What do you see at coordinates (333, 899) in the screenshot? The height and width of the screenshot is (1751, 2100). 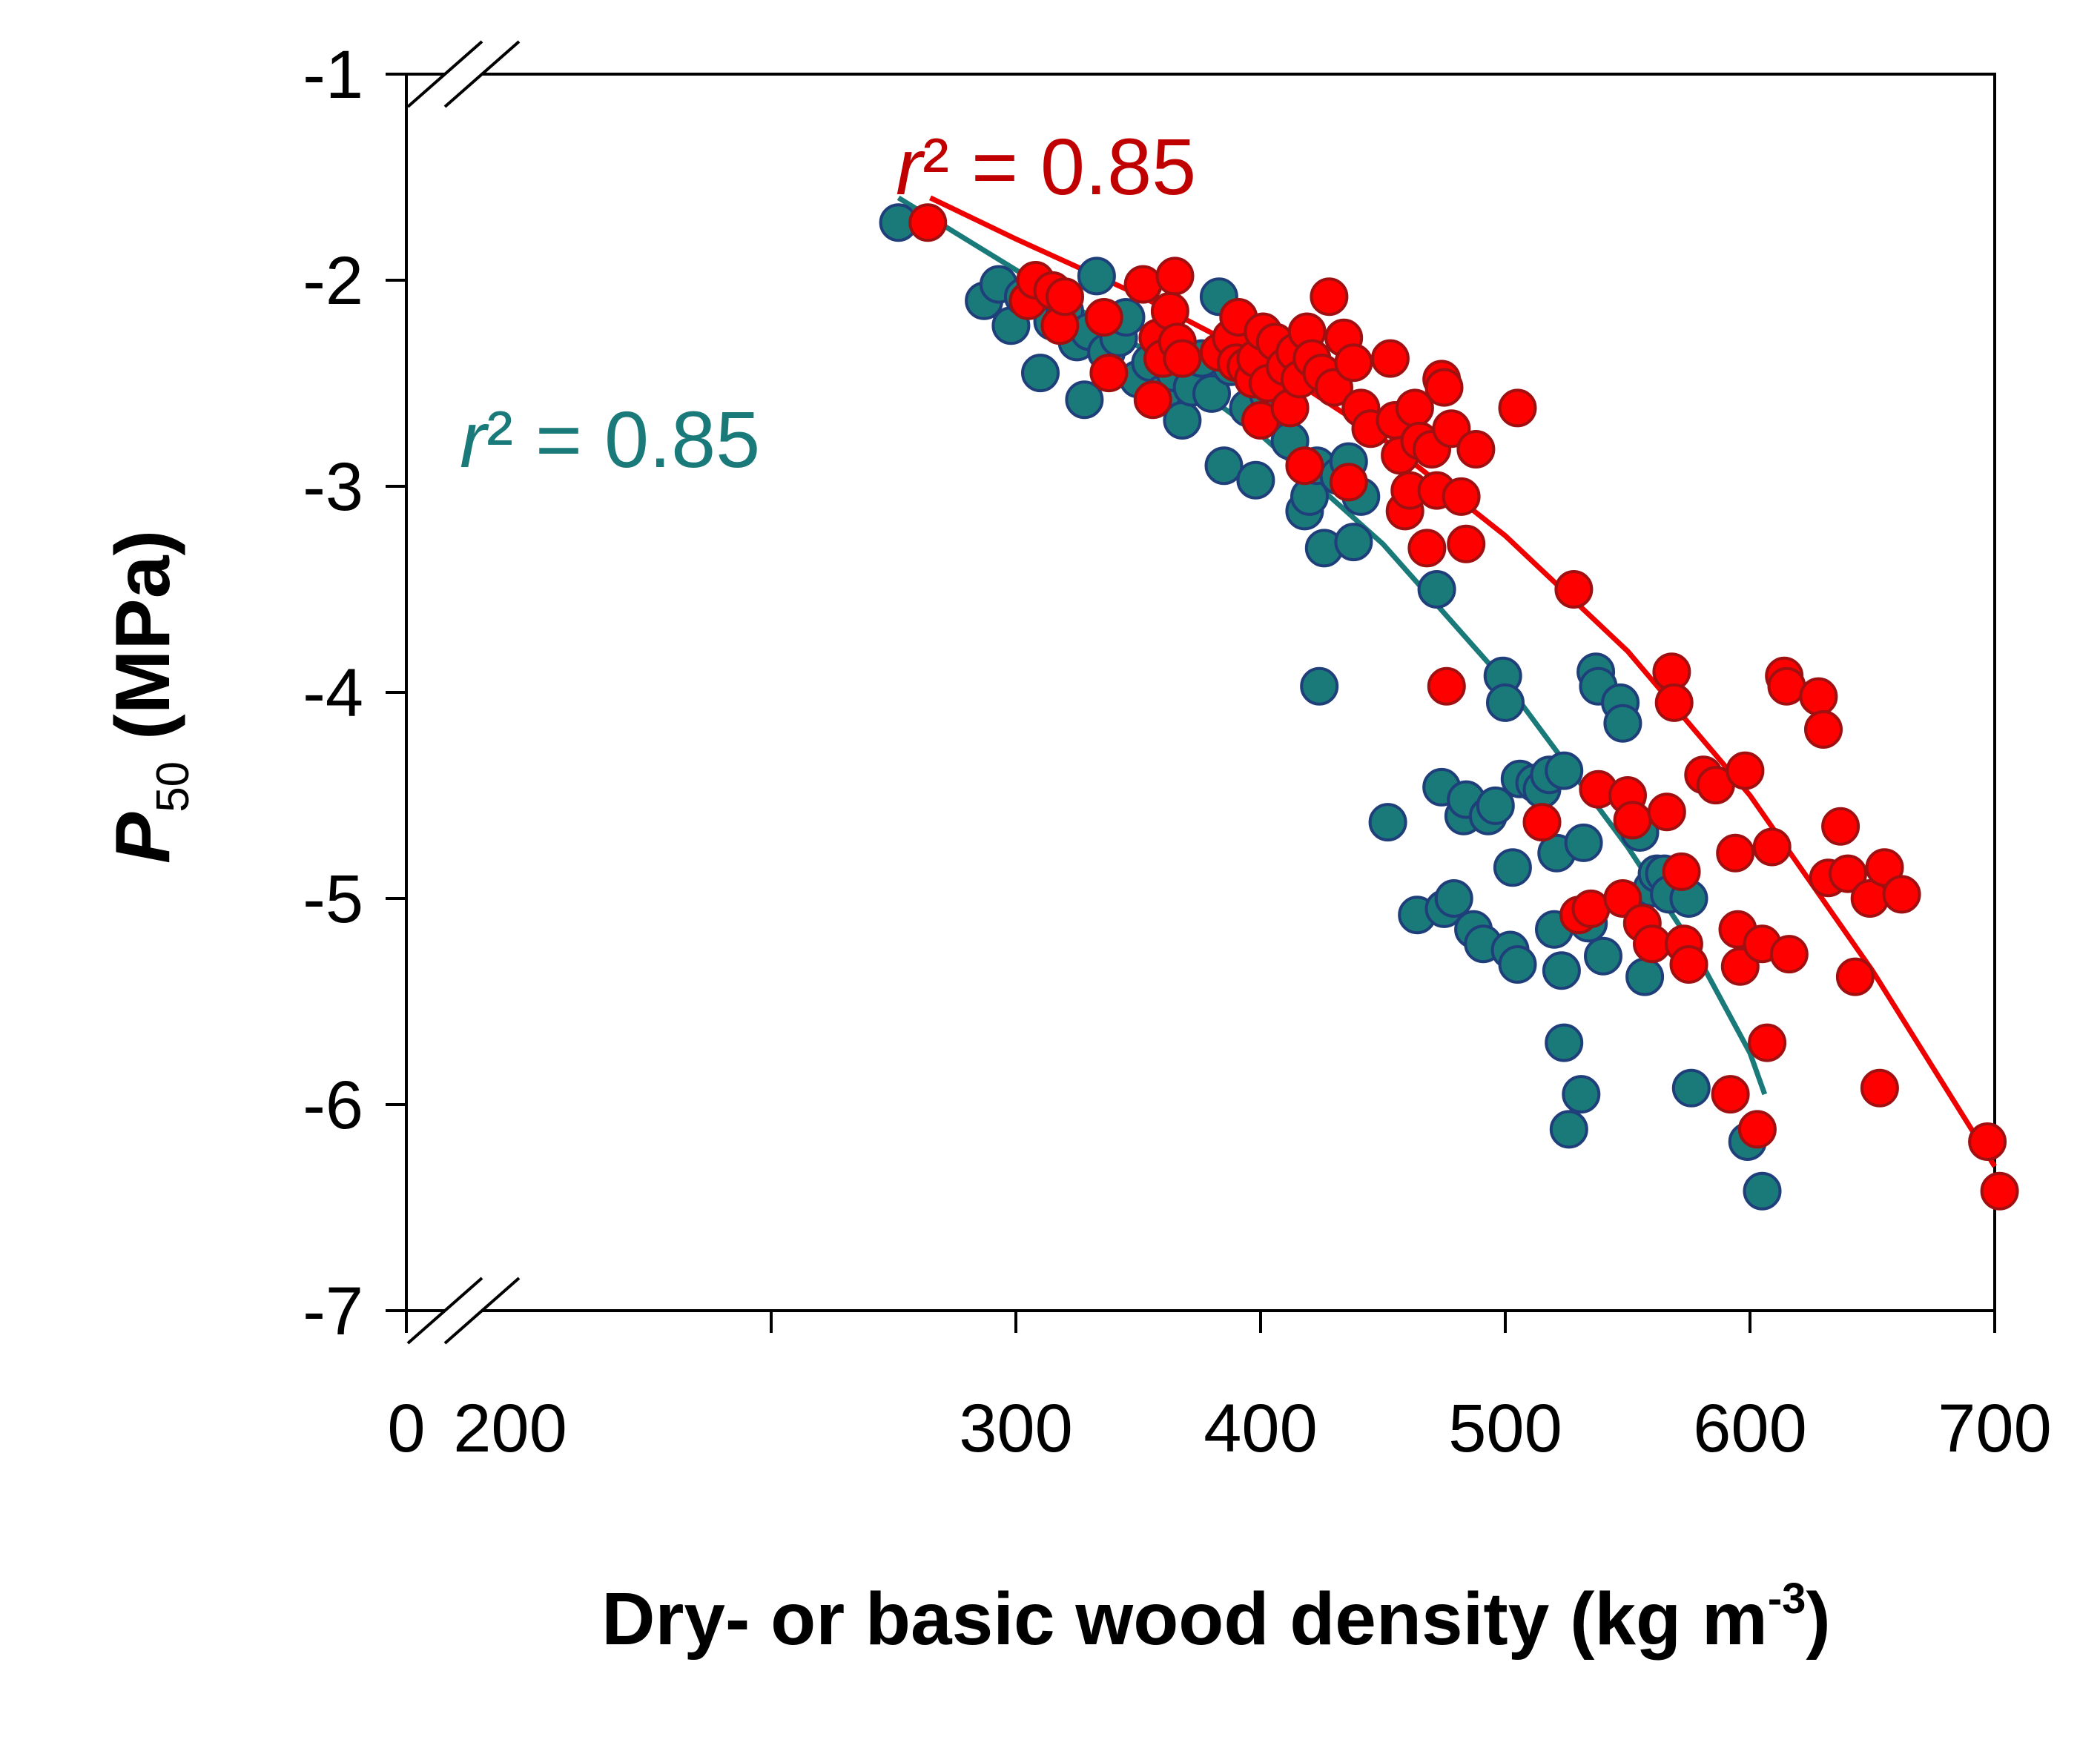 I see `y-tick-label: -5` at bounding box center [333, 899].